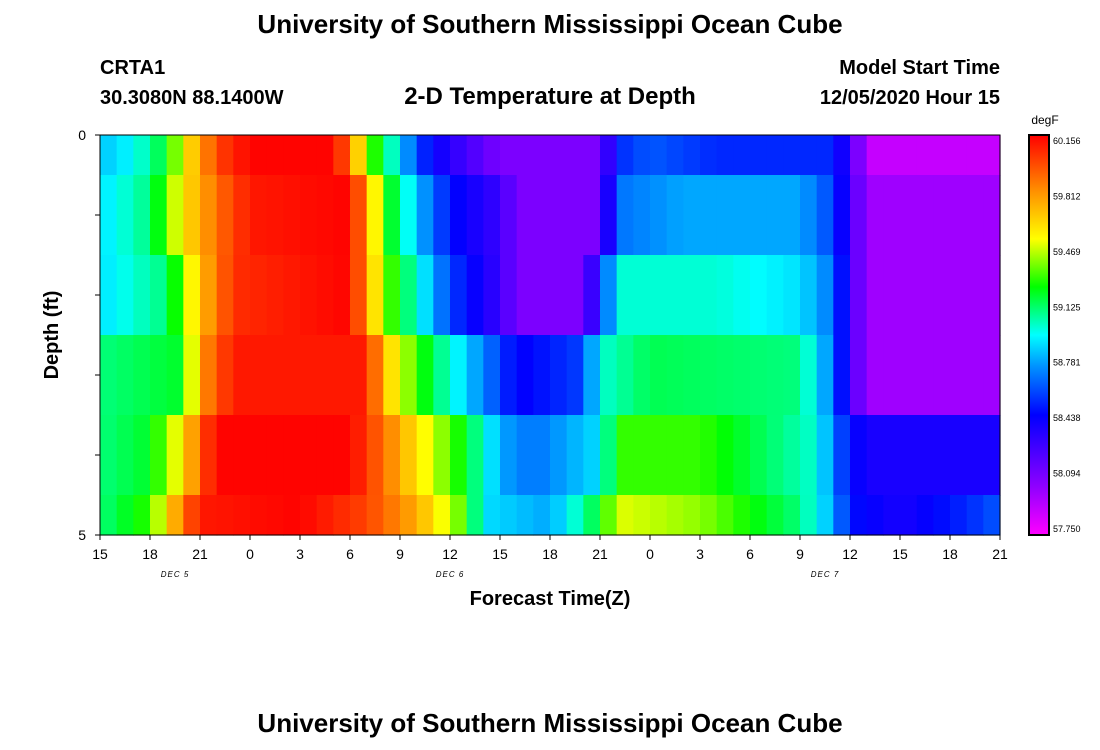  Describe the element at coordinates (100, 554) in the screenshot. I see `x-tick-label: 15` at that location.